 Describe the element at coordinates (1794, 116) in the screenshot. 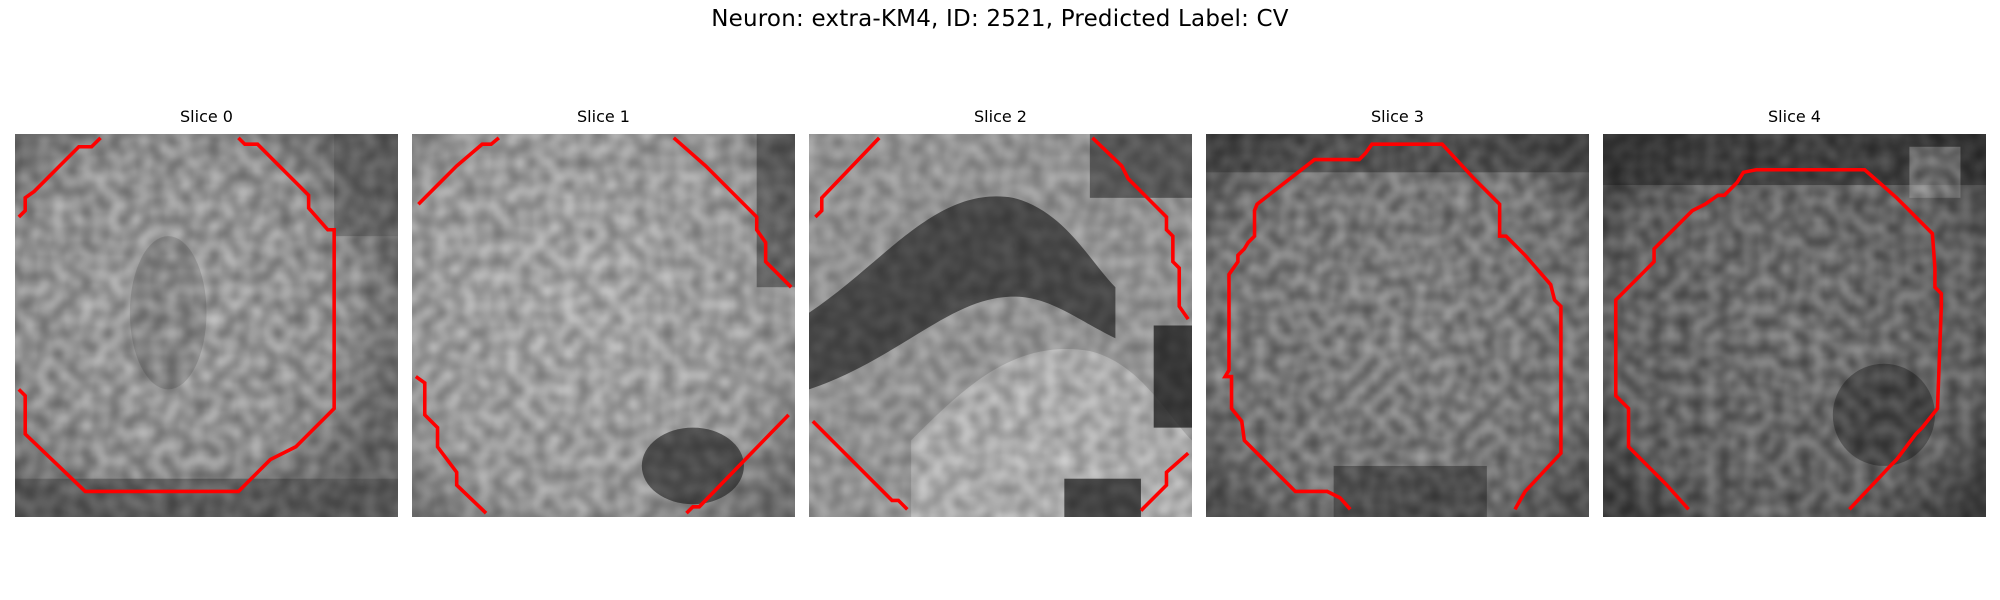

I see `slice-title: Slice 4` at that location.